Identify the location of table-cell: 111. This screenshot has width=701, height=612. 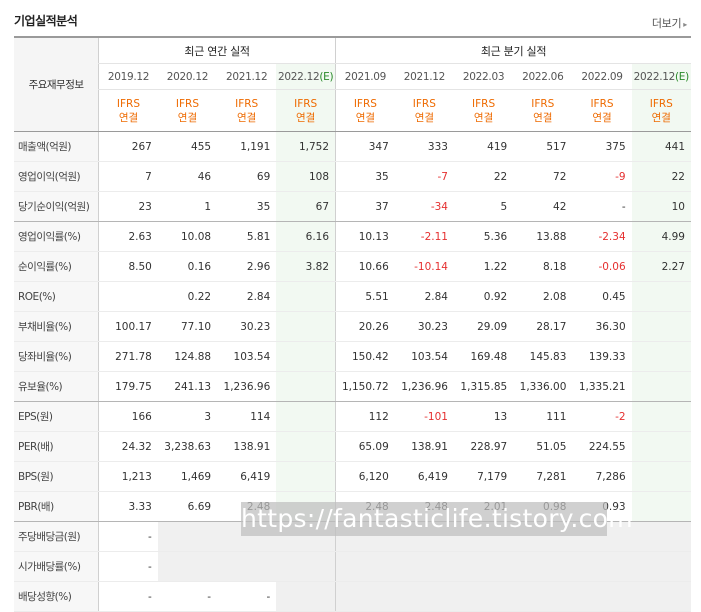
(543, 416).